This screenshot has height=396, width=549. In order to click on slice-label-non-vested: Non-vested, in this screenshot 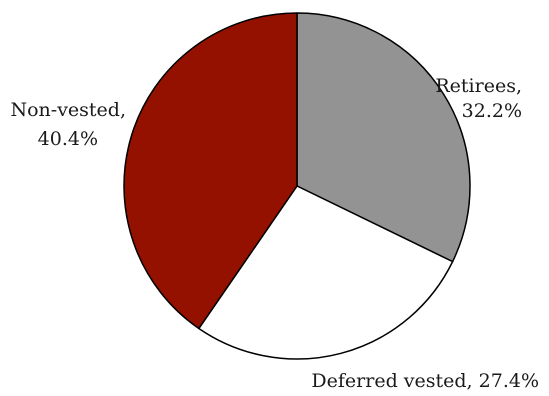, I will do `click(68, 110)`.